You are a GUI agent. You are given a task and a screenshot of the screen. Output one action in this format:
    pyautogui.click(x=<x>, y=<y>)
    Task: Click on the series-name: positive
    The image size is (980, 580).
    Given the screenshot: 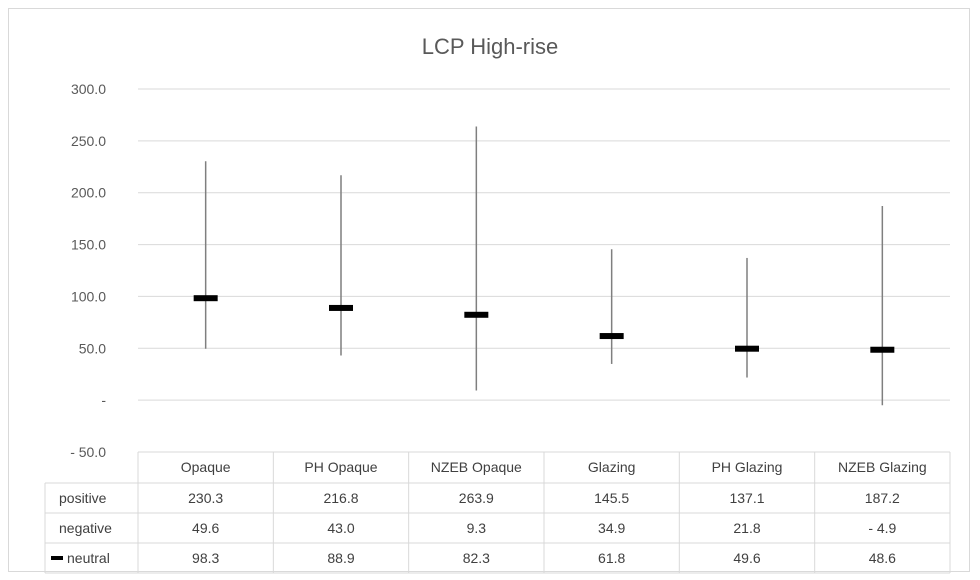 What is the action you would take?
    pyautogui.click(x=83, y=498)
    